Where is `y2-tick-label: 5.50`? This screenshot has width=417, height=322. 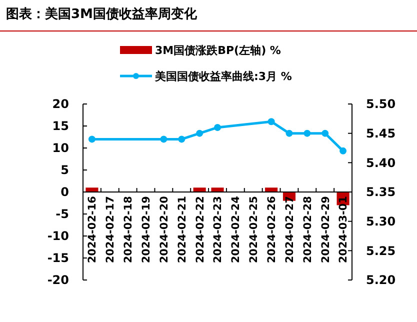
y2-tick-label: 5.50 is located at coordinates (381, 104).